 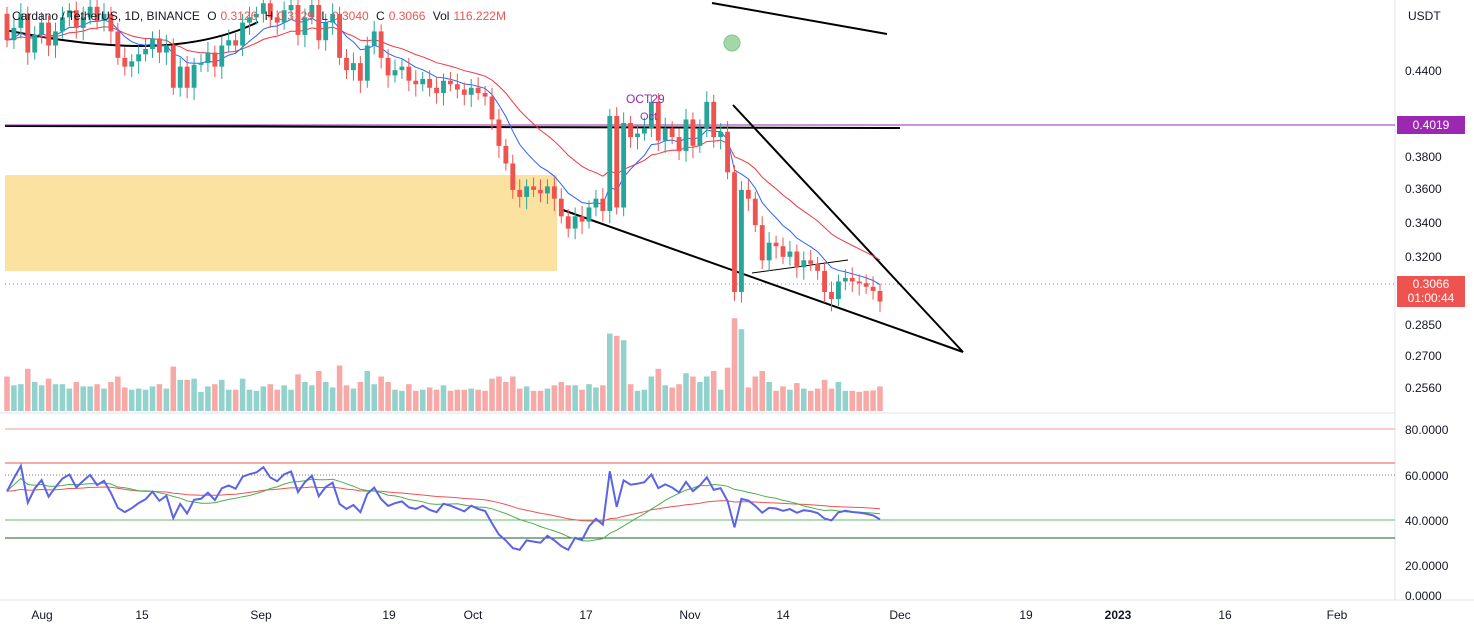 I want to click on signal-marker, so click(x=732, y=43).